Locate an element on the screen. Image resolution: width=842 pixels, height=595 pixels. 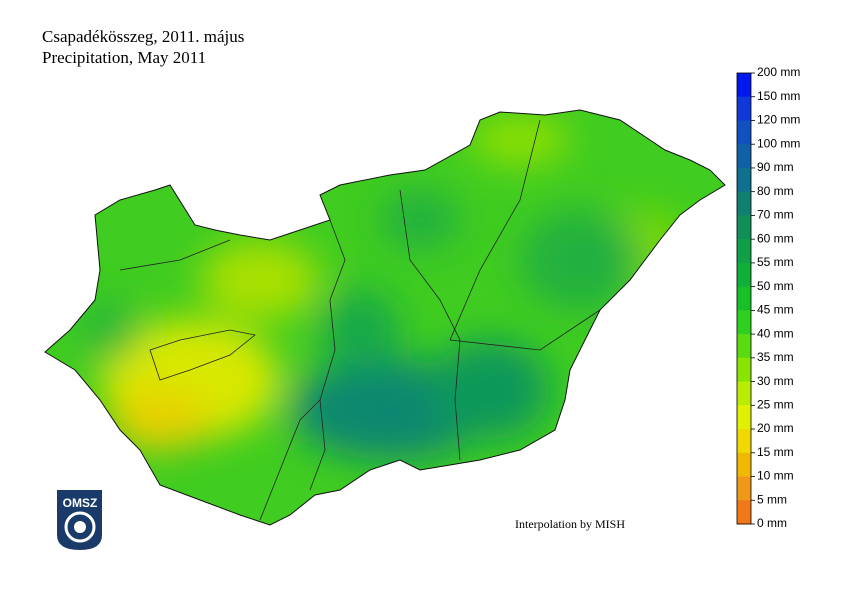
legend-label: 80 mm is located at coordinates (775, 191).